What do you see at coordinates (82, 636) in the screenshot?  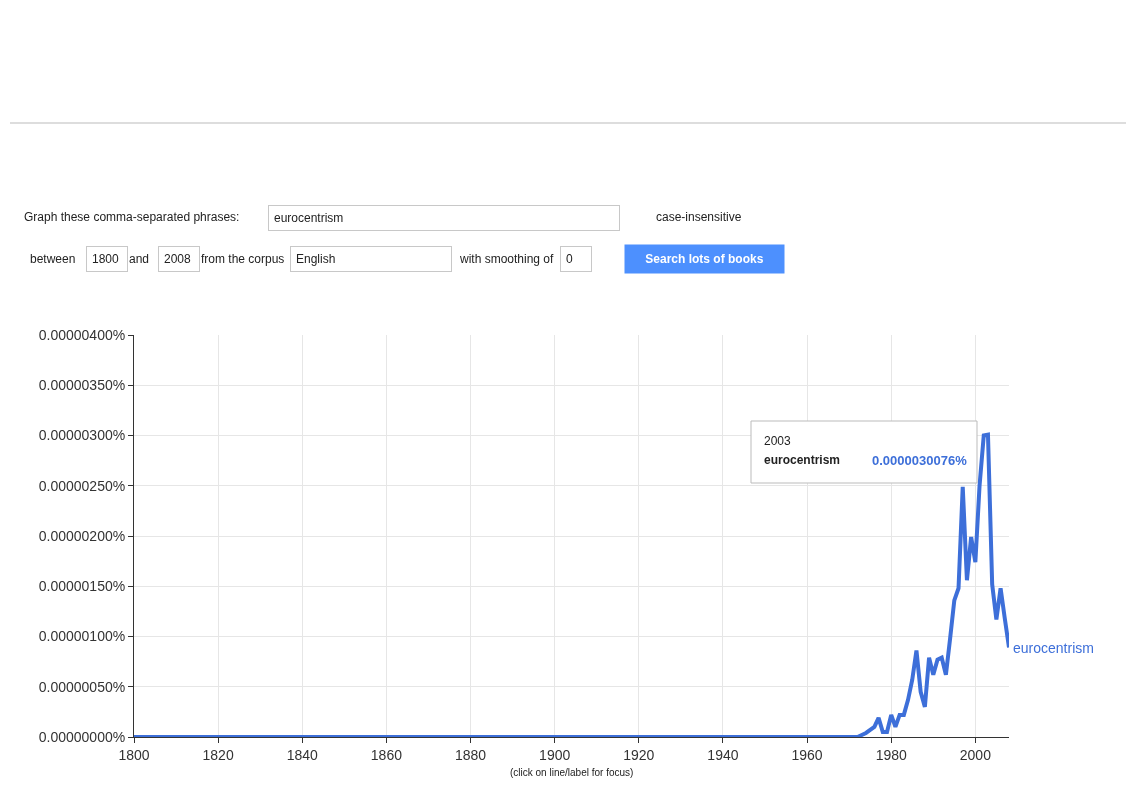 I see `y-tick-label: 0.00000100%` at bounding box center [82, 636].